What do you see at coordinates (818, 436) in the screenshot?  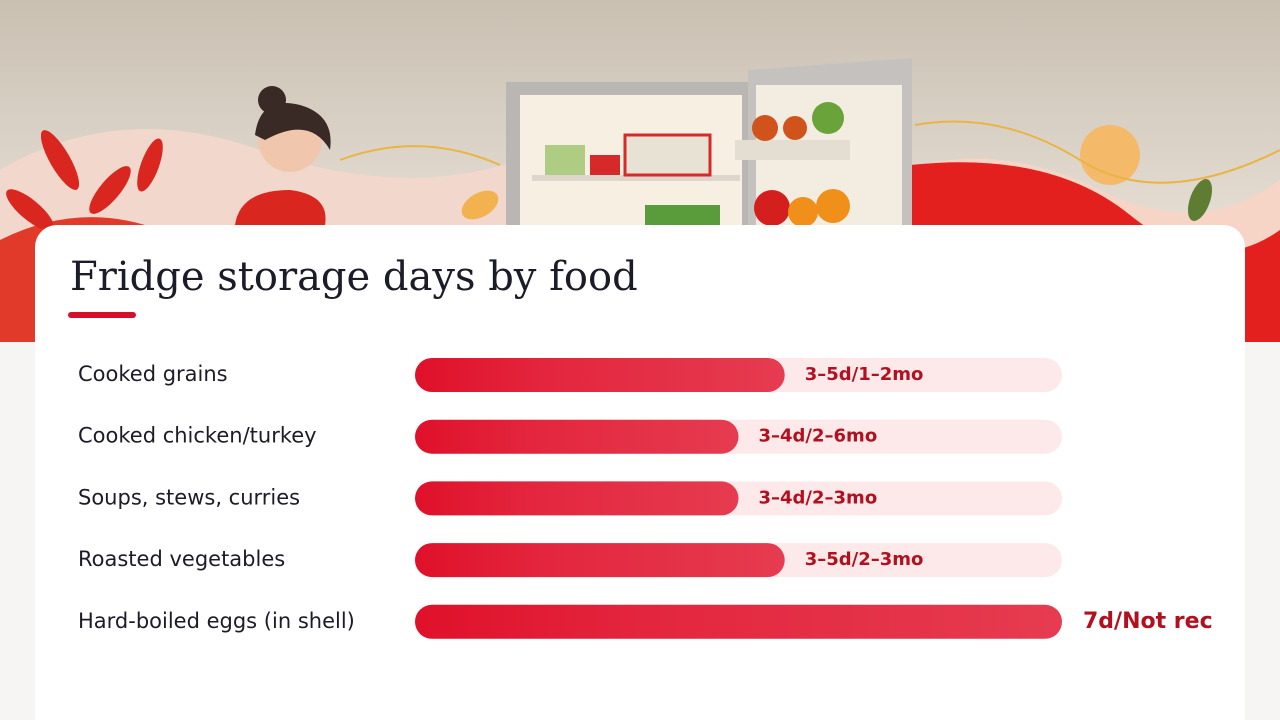 I see `value-label: 3–4d/2–6mo` at bounding box center [818, 436].